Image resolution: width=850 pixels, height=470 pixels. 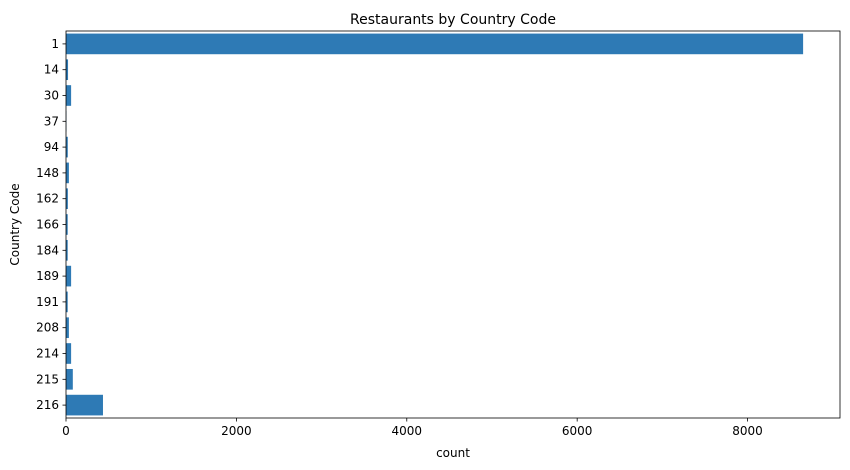 I want to click on y-axis: 1 14 30 37 94 148 162 166 184 189 191 208 214 215 216, so click(x=51, y=224).